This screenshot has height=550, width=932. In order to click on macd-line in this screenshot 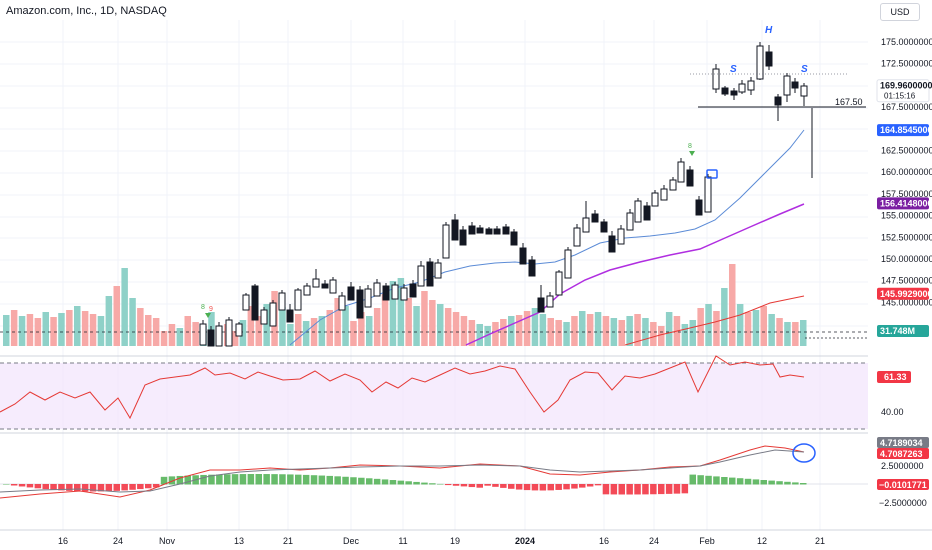, I will do `click(402, 472)`.